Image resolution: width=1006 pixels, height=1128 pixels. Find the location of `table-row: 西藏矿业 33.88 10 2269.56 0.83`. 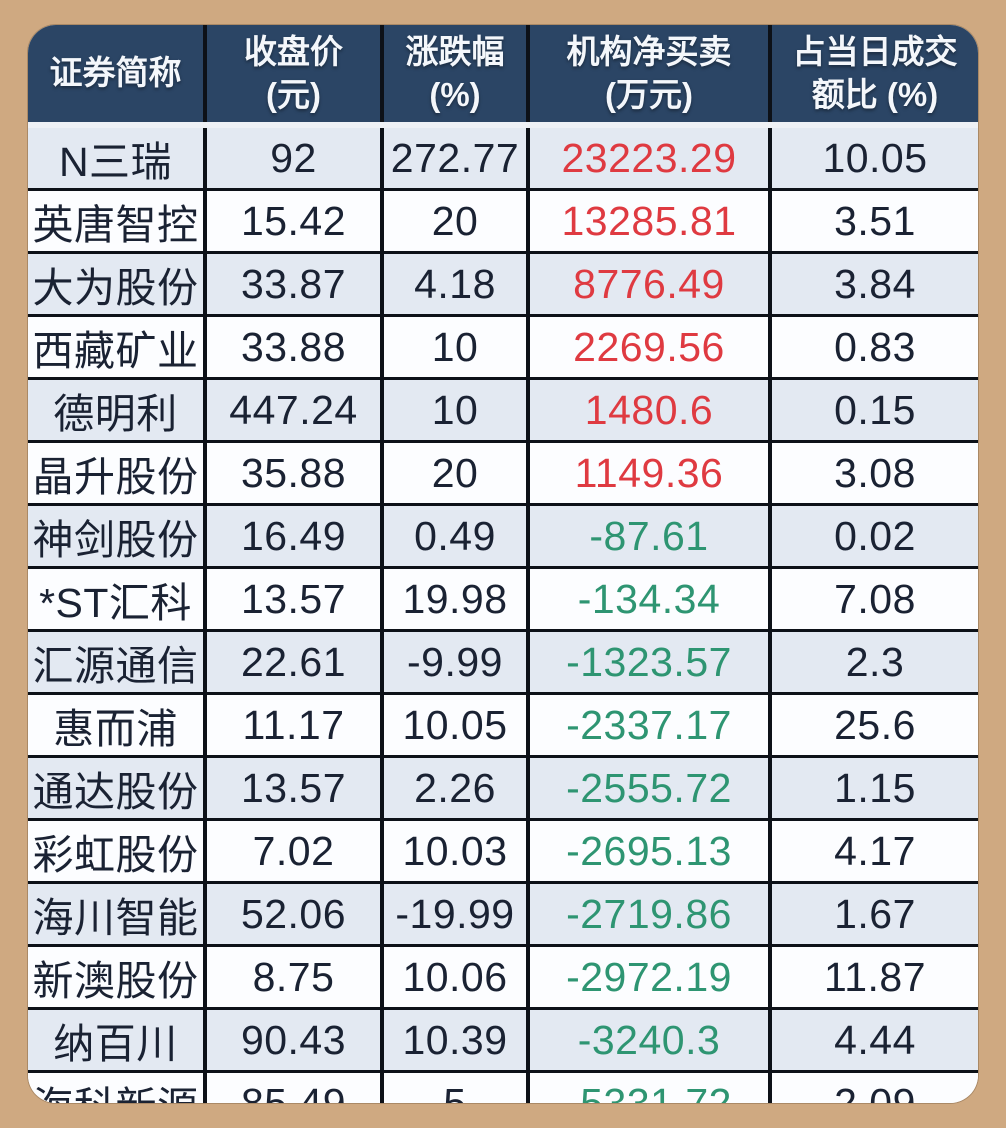

table-row: 西藏矿业 33.88 10 2269.56 0.83 is located at coordinates (503, 346).